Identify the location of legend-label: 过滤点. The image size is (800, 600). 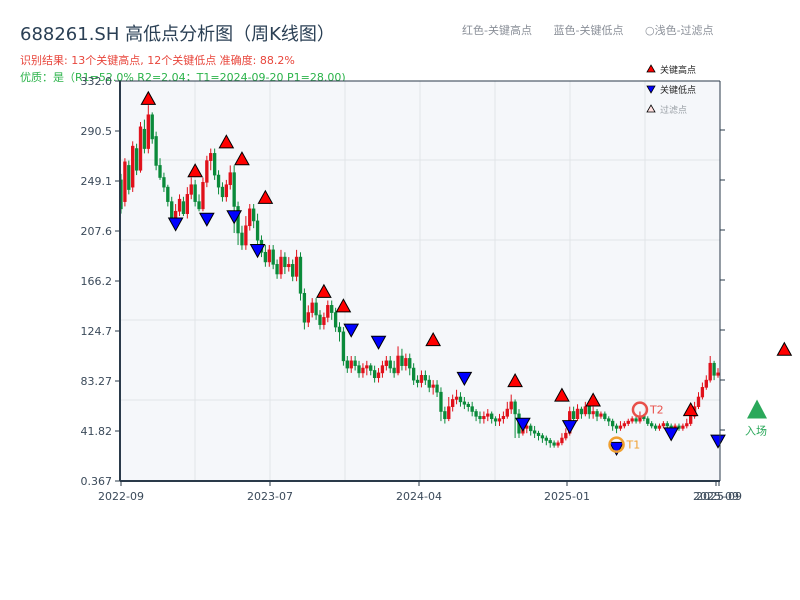
(673, 110).